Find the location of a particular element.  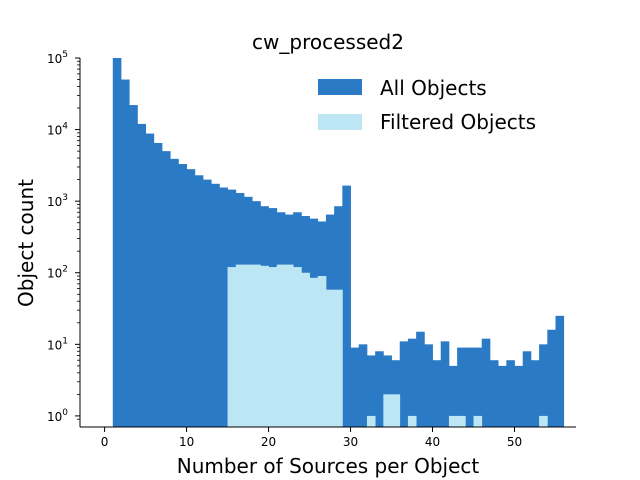

x-ticks: 0 10 20 30 40 50 is located at coordinates (311, 438).